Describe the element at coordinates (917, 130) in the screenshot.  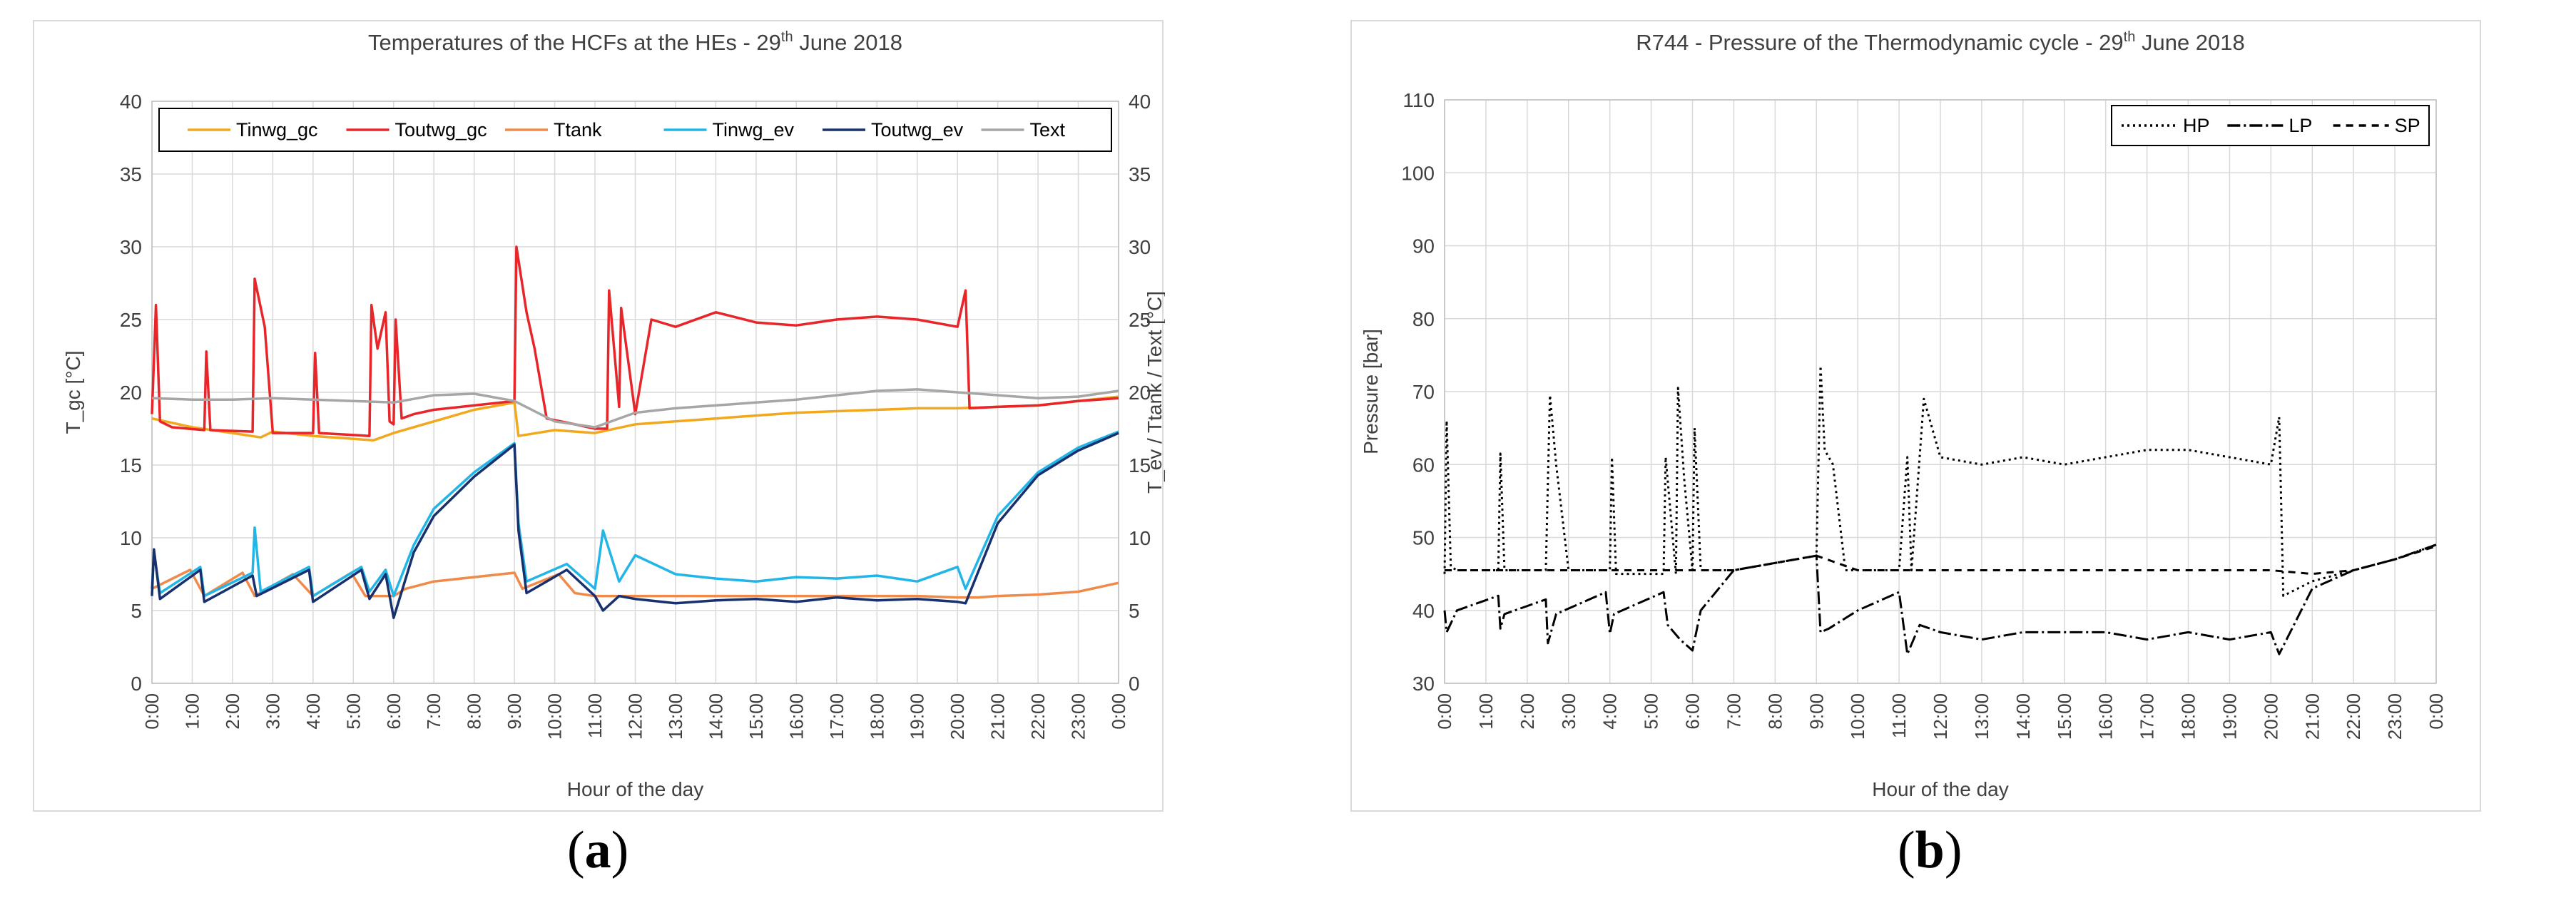
I see `legend-label: Toutwg_ev` at that location.